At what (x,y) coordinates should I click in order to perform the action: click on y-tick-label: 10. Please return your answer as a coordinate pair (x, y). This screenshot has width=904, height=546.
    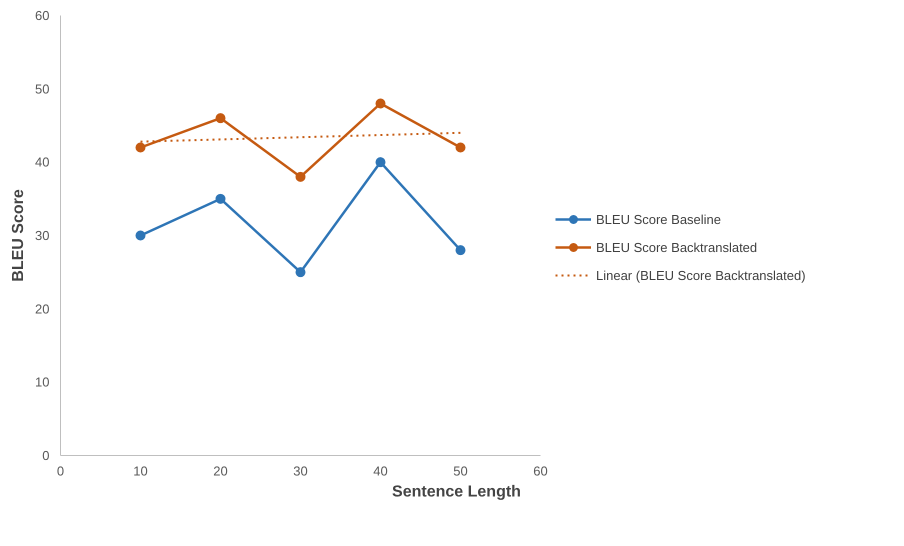
    Looking at the image, I should click on (42, 382).